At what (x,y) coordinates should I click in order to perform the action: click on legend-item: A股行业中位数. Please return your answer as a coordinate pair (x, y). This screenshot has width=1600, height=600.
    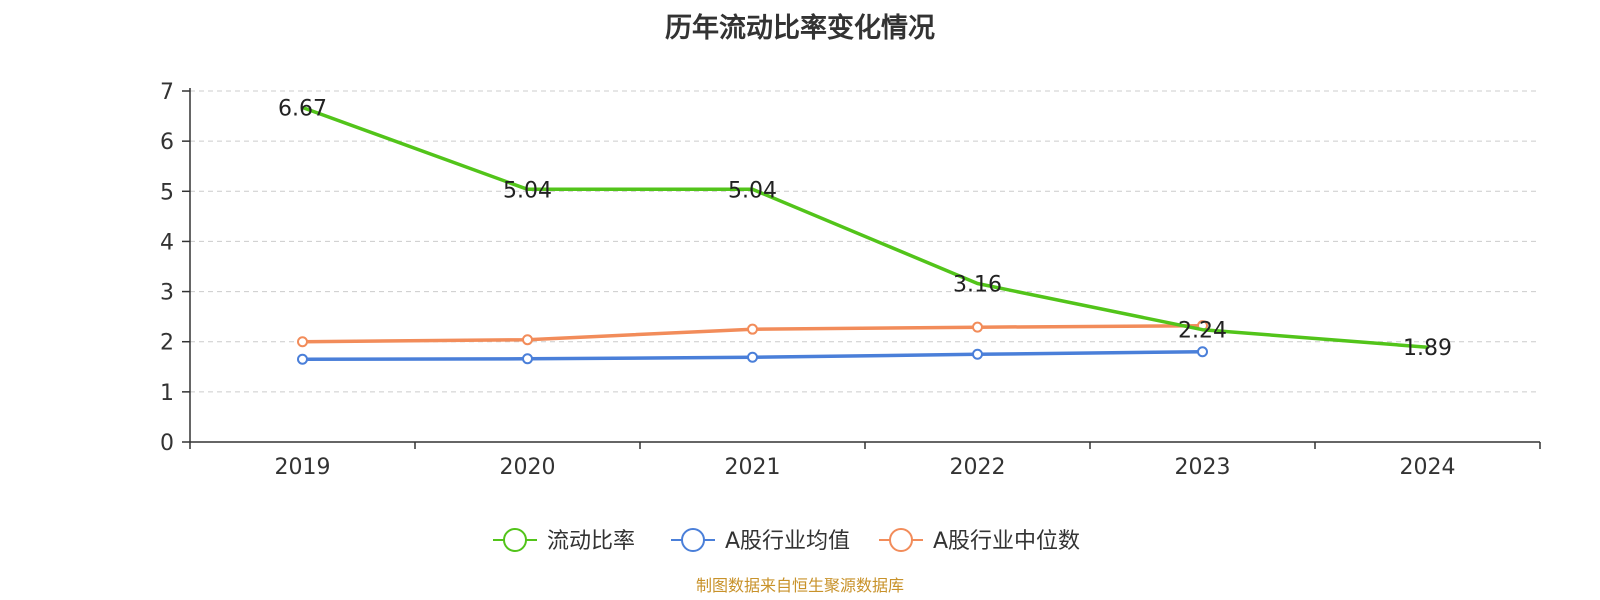
    Looking at the image, I should click on (979, 541).